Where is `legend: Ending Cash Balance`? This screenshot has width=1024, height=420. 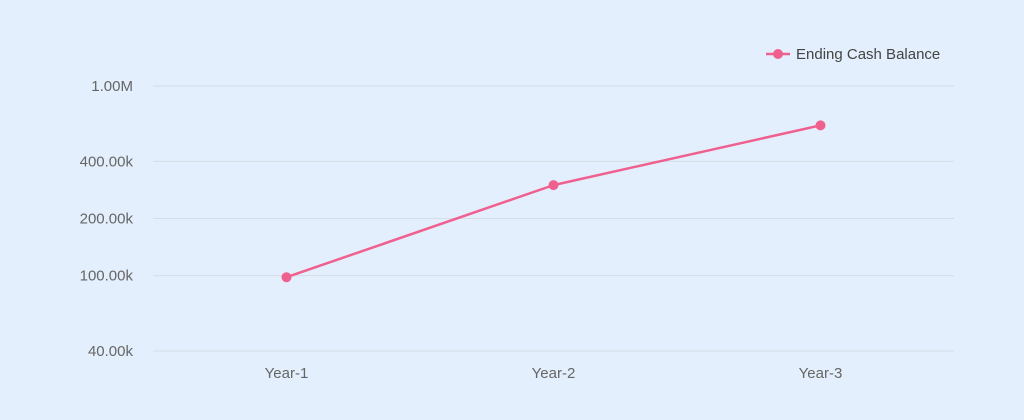 legend: Ending Cash Balance is located at coordinates (853, 54).